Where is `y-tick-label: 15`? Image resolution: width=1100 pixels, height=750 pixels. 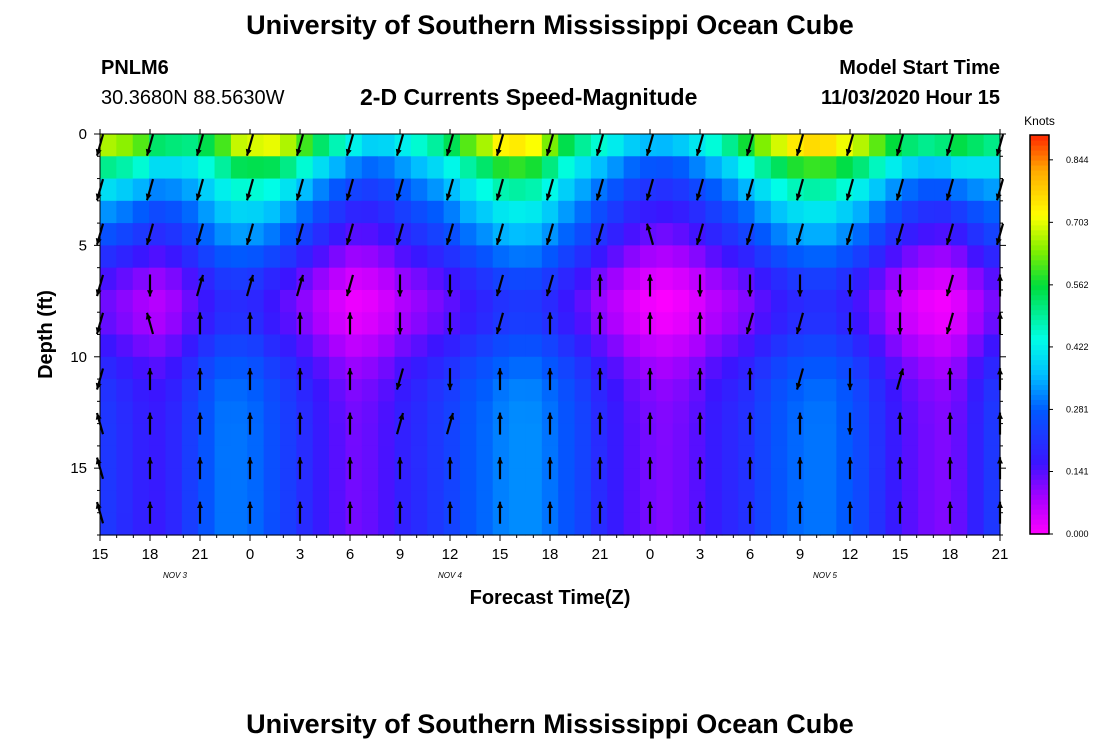
y-tick-label: 15 is located at coordinates (78, 468).